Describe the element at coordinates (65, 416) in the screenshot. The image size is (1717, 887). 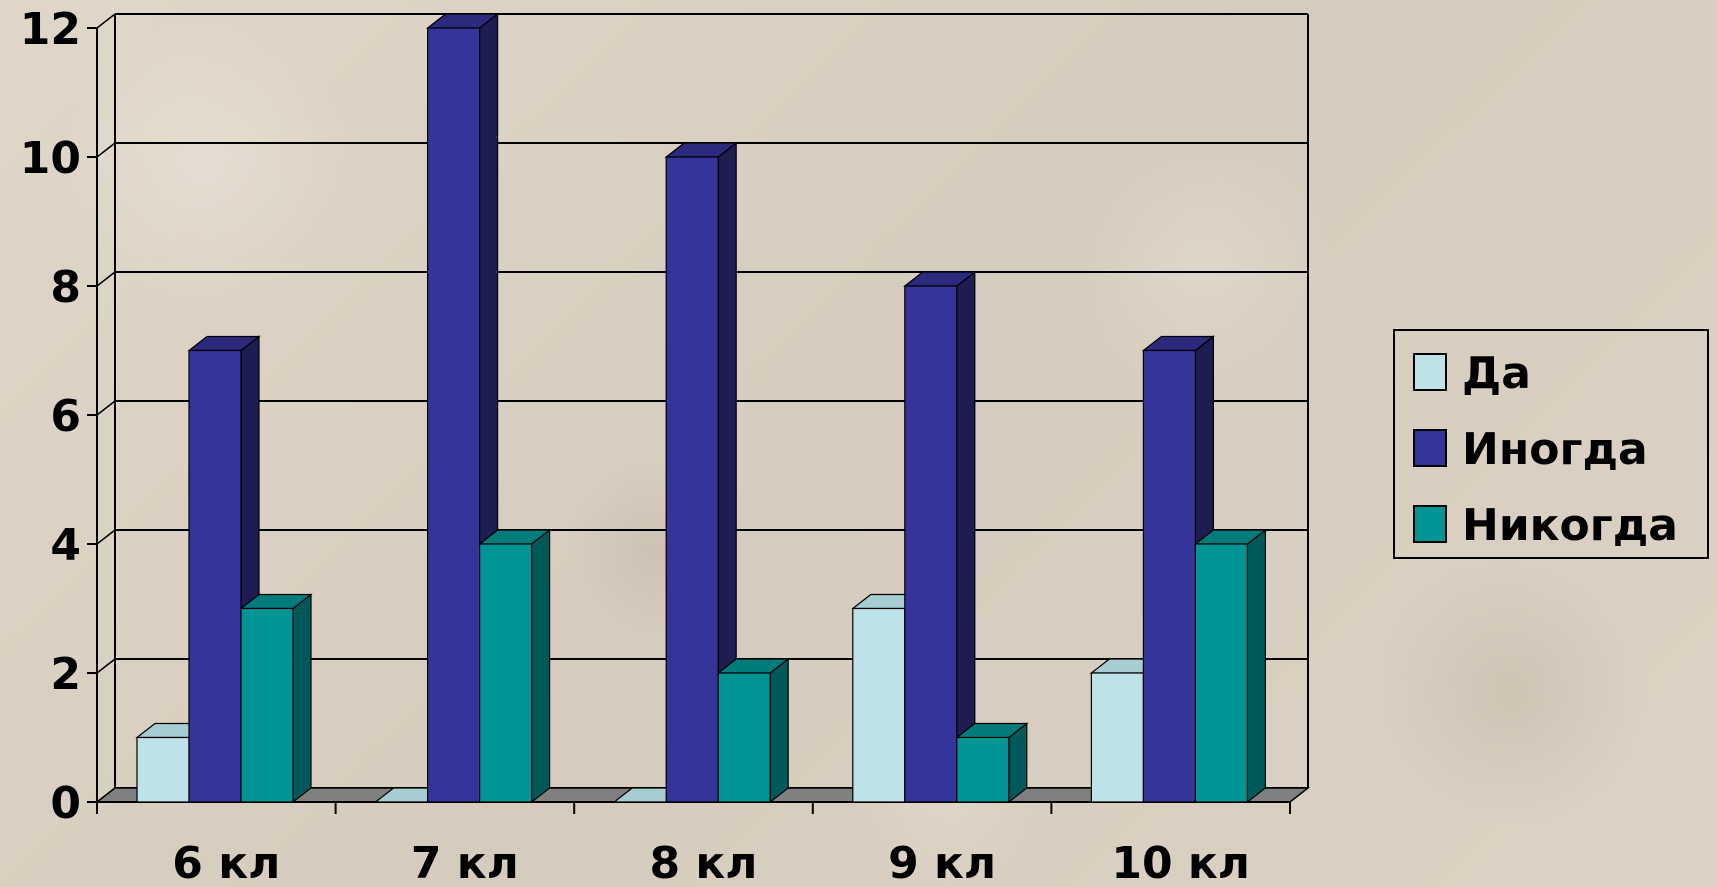
I see `y-tick-label: 6` at that location.